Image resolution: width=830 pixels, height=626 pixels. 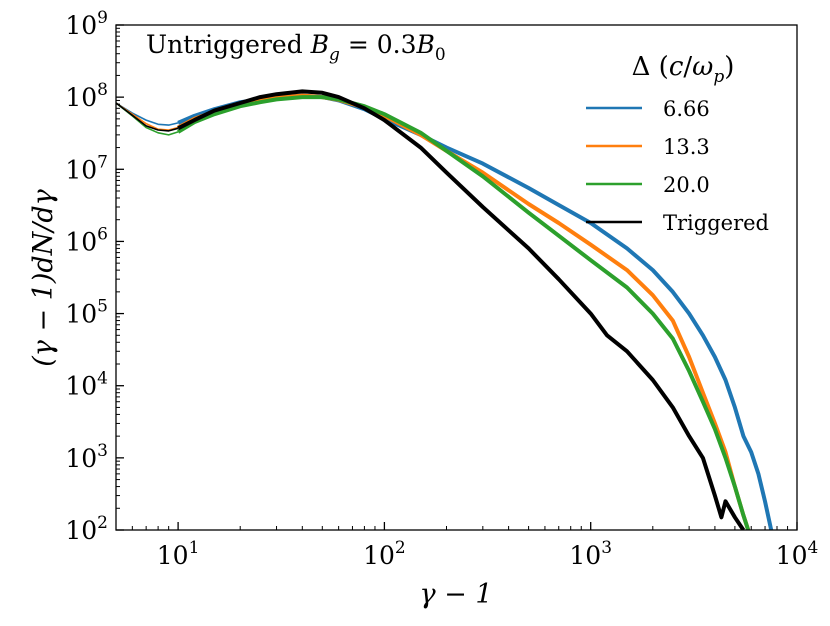 I want to click on legend-label: Triggered, so click(x=716, y=223).